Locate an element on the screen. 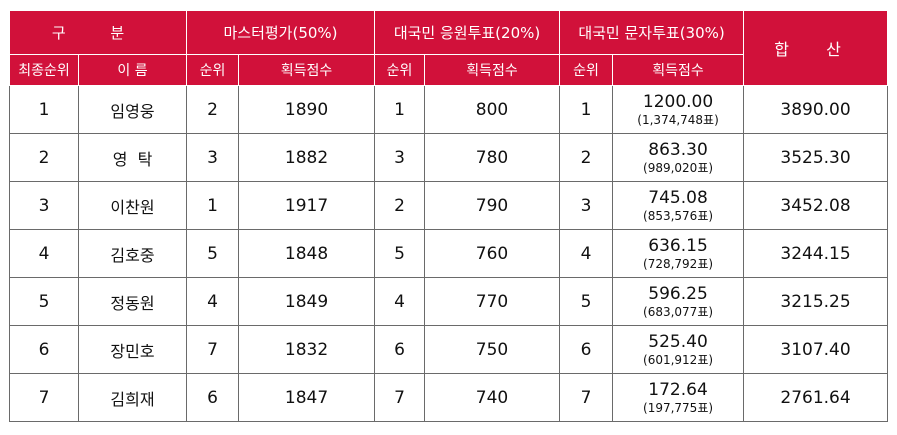 This screenshot has width=897, height=435. sms-rank-cell: 5 is located at coordinates (586, 301).